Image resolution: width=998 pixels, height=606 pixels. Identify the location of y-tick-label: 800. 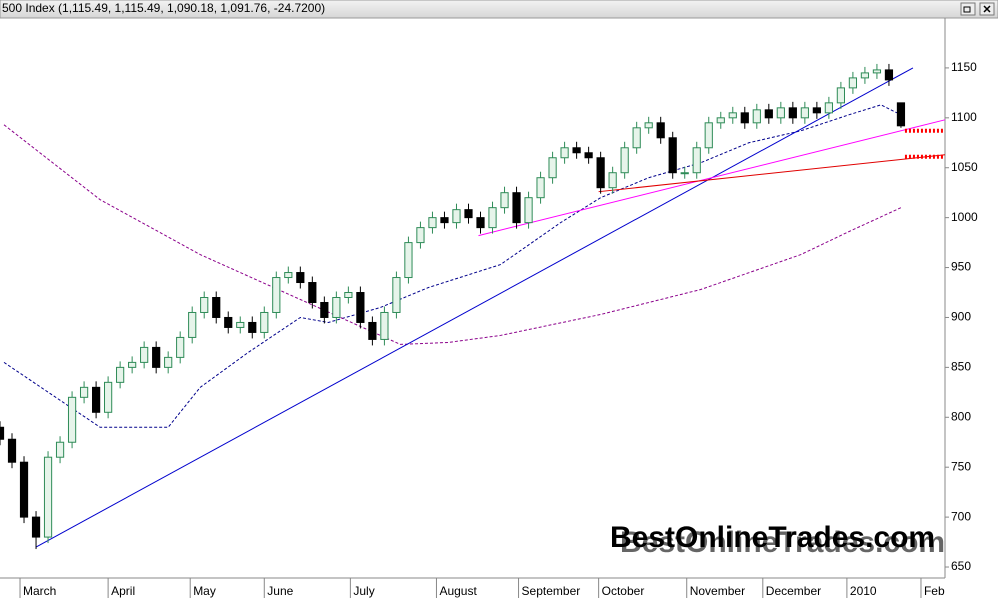
(961, 416).